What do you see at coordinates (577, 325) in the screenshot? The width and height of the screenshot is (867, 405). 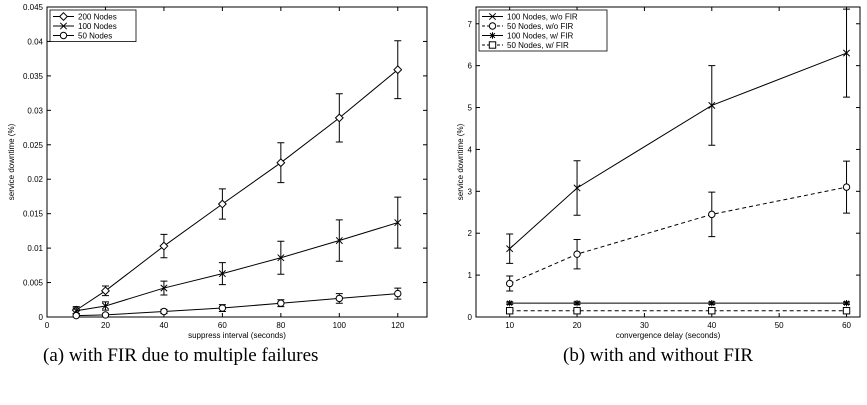 I see `x-tick-label-b: 20` at bounding box center [577, 325].